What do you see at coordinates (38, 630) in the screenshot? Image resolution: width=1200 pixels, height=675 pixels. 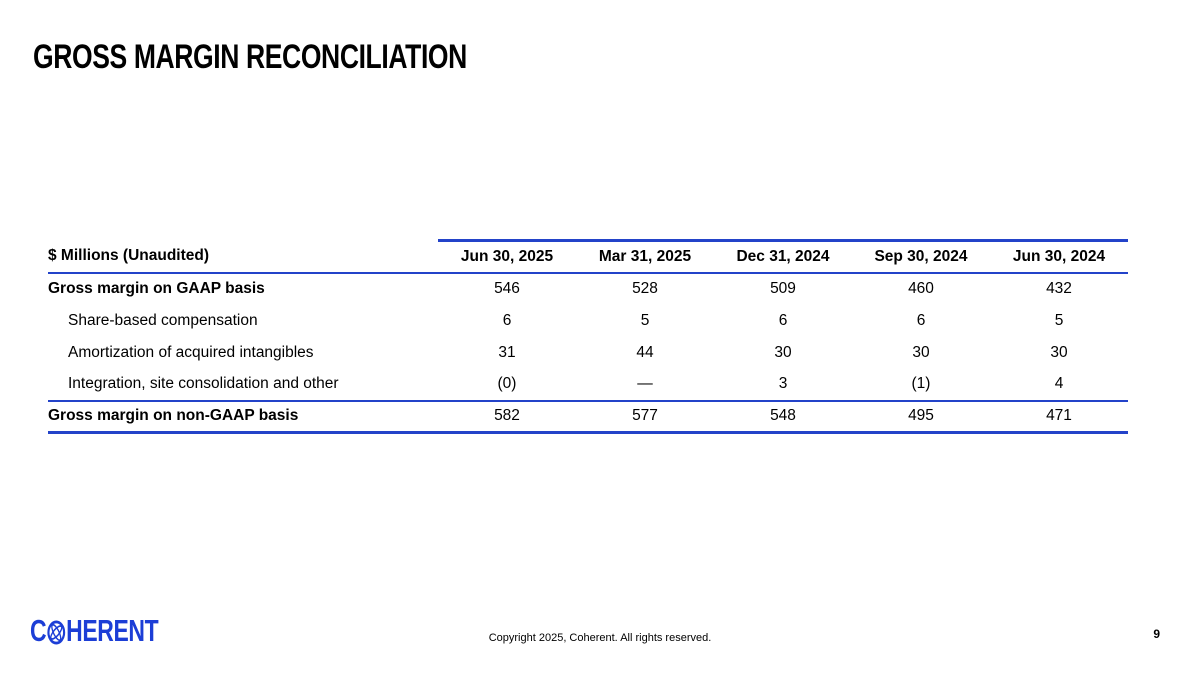 I see `logo-text-prefix: C` at bounding box center [38, 630].